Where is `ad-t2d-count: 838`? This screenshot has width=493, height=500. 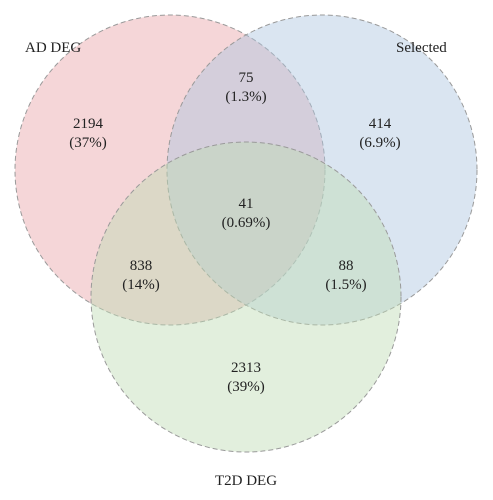
ad-t2d-count: 838 is located at coordinates (141, 266).